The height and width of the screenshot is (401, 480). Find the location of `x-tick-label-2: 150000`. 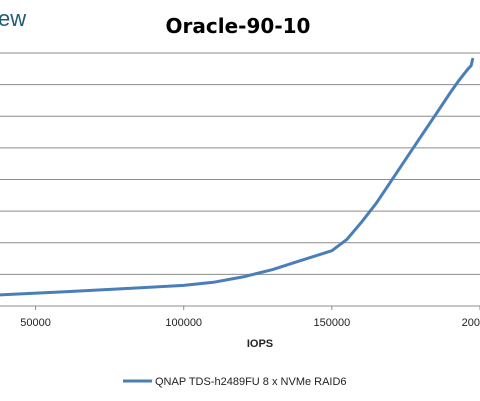

x-tick-label-2: 150000 is located at coordinates (331, 323).